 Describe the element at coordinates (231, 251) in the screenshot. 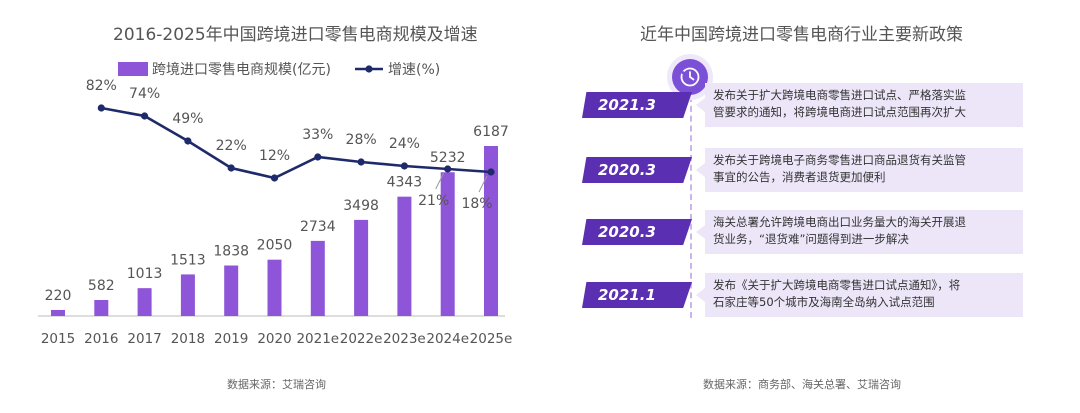

I see `bar-value-label: 1838` at that location.